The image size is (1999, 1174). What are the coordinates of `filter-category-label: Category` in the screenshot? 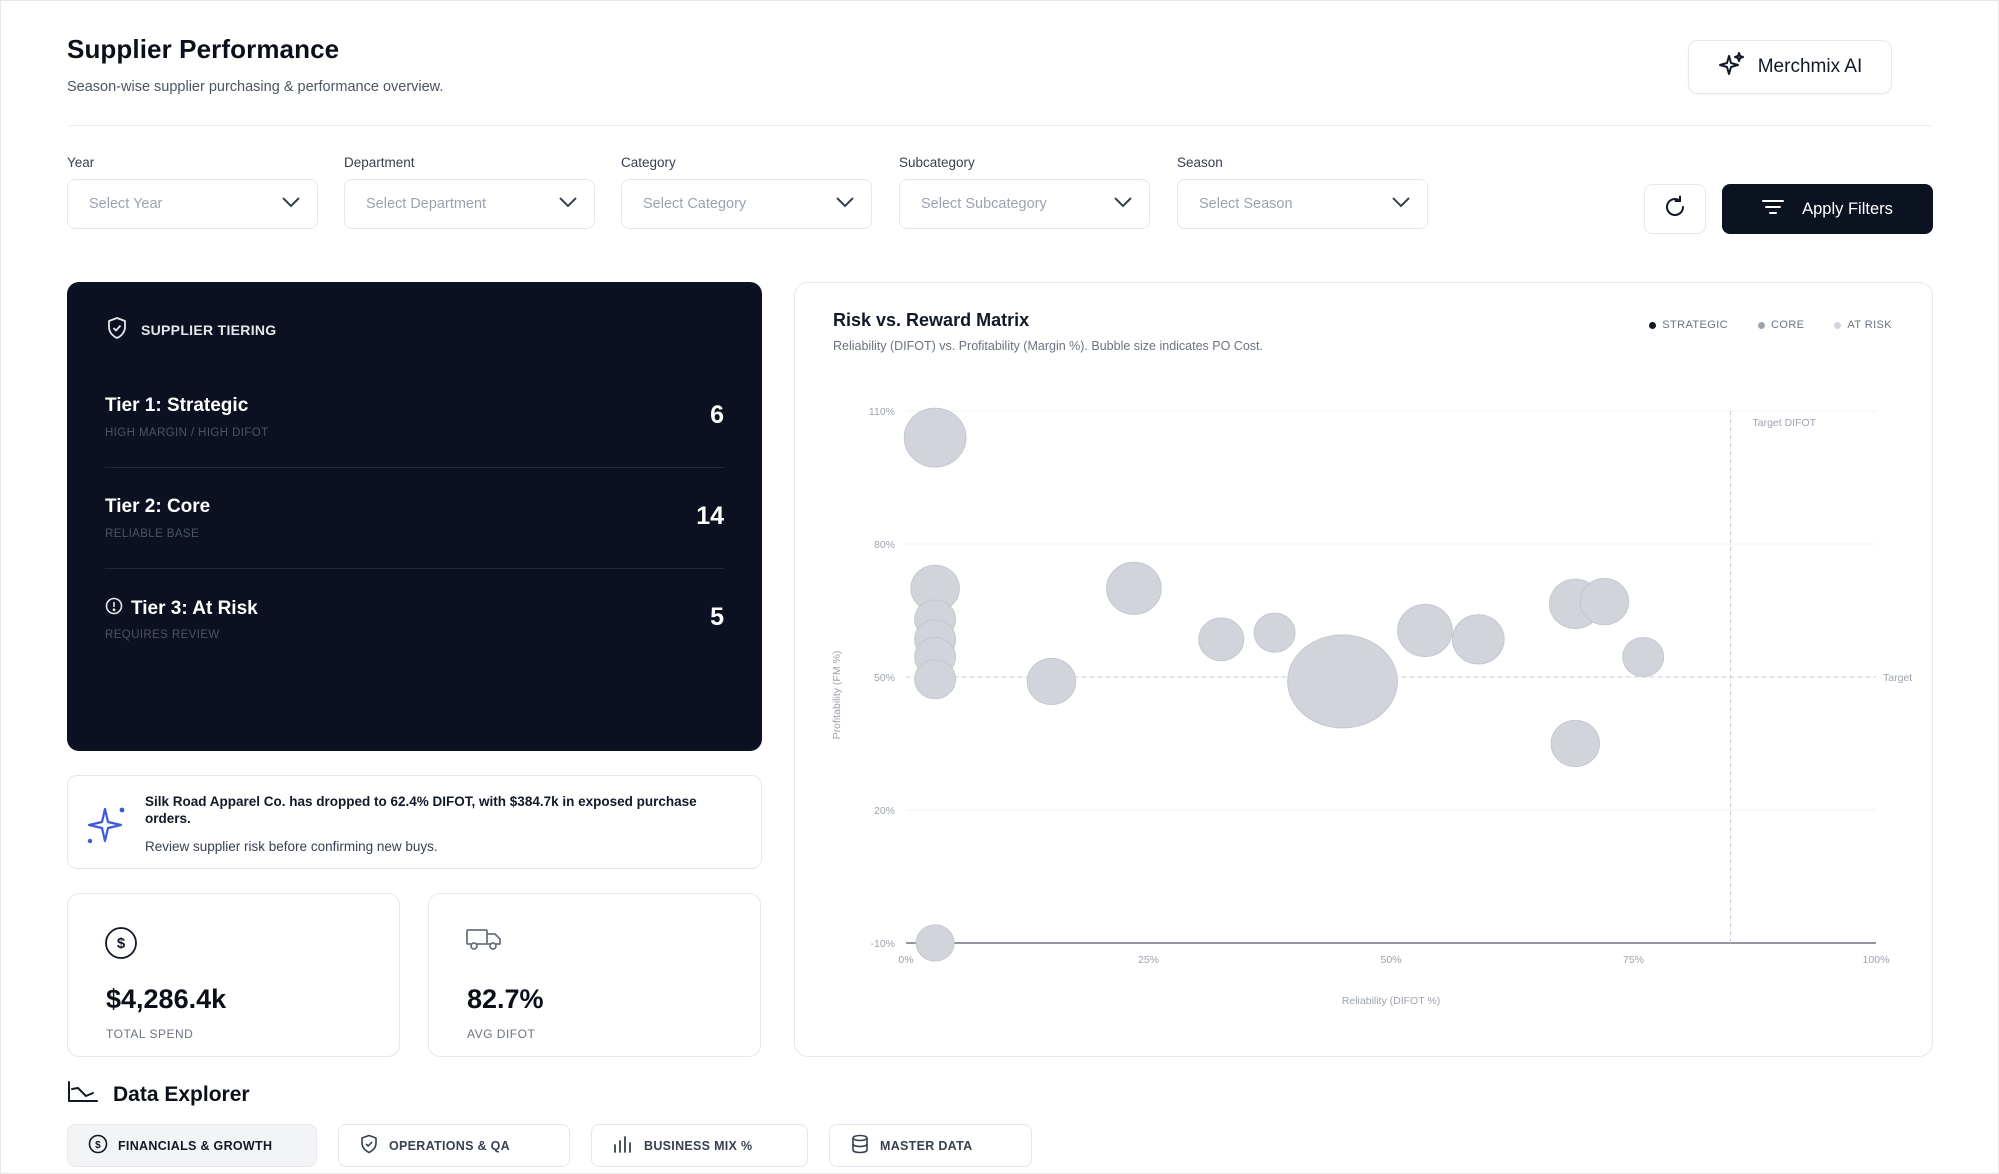 It's located at (648, 162).